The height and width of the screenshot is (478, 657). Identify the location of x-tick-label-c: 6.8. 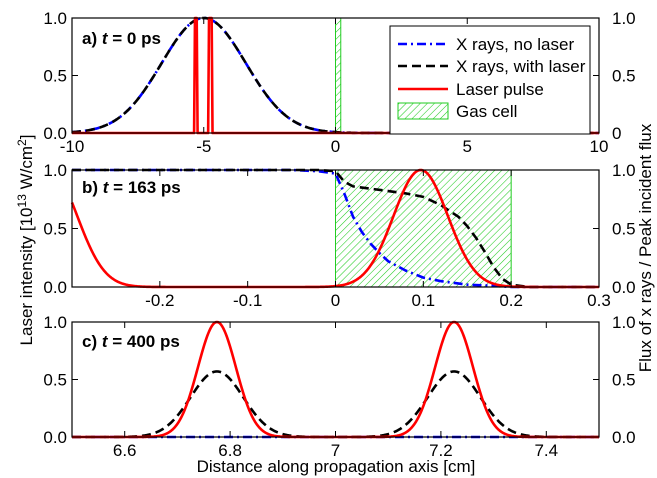
(230, 450).